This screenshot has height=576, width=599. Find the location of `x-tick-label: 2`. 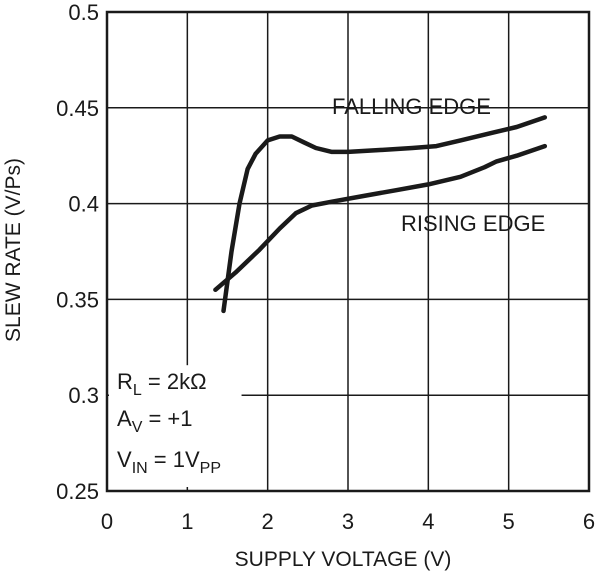

x-tick-label: 2 is located at coordinates (268, 521).